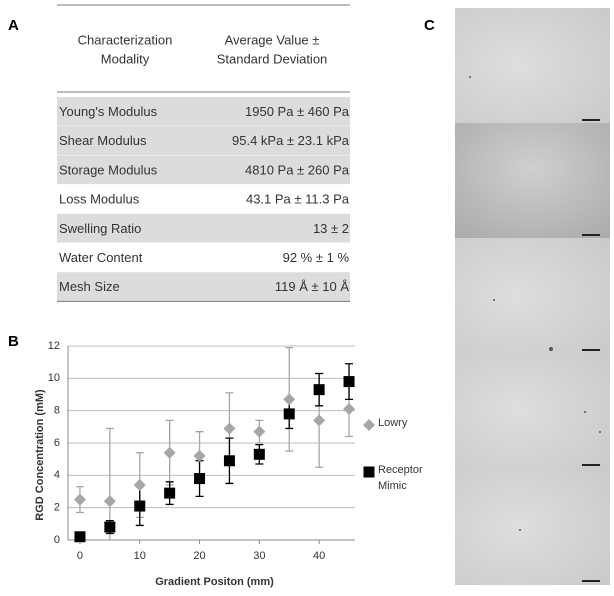 Image resolution: width=614 pixels, height=596 pixels. I want to click on y-tick-label: 12, so click(54, 346).